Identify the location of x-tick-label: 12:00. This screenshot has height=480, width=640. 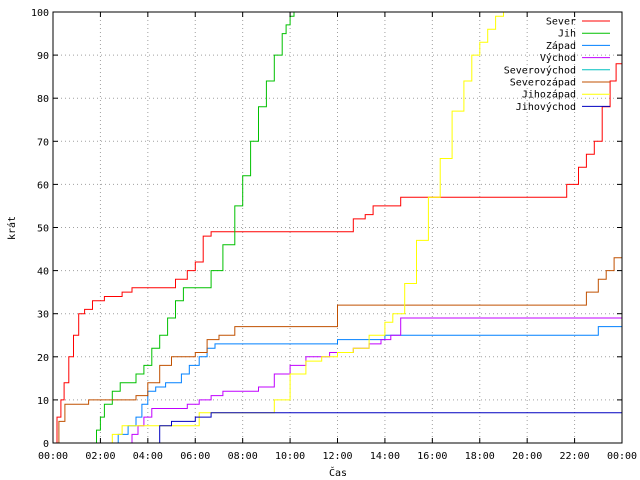
(337, 456).